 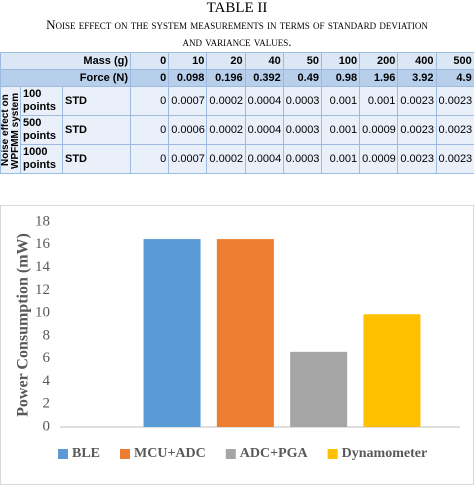 I want to click on row-label: 500 points, so click(x=41, y=130).